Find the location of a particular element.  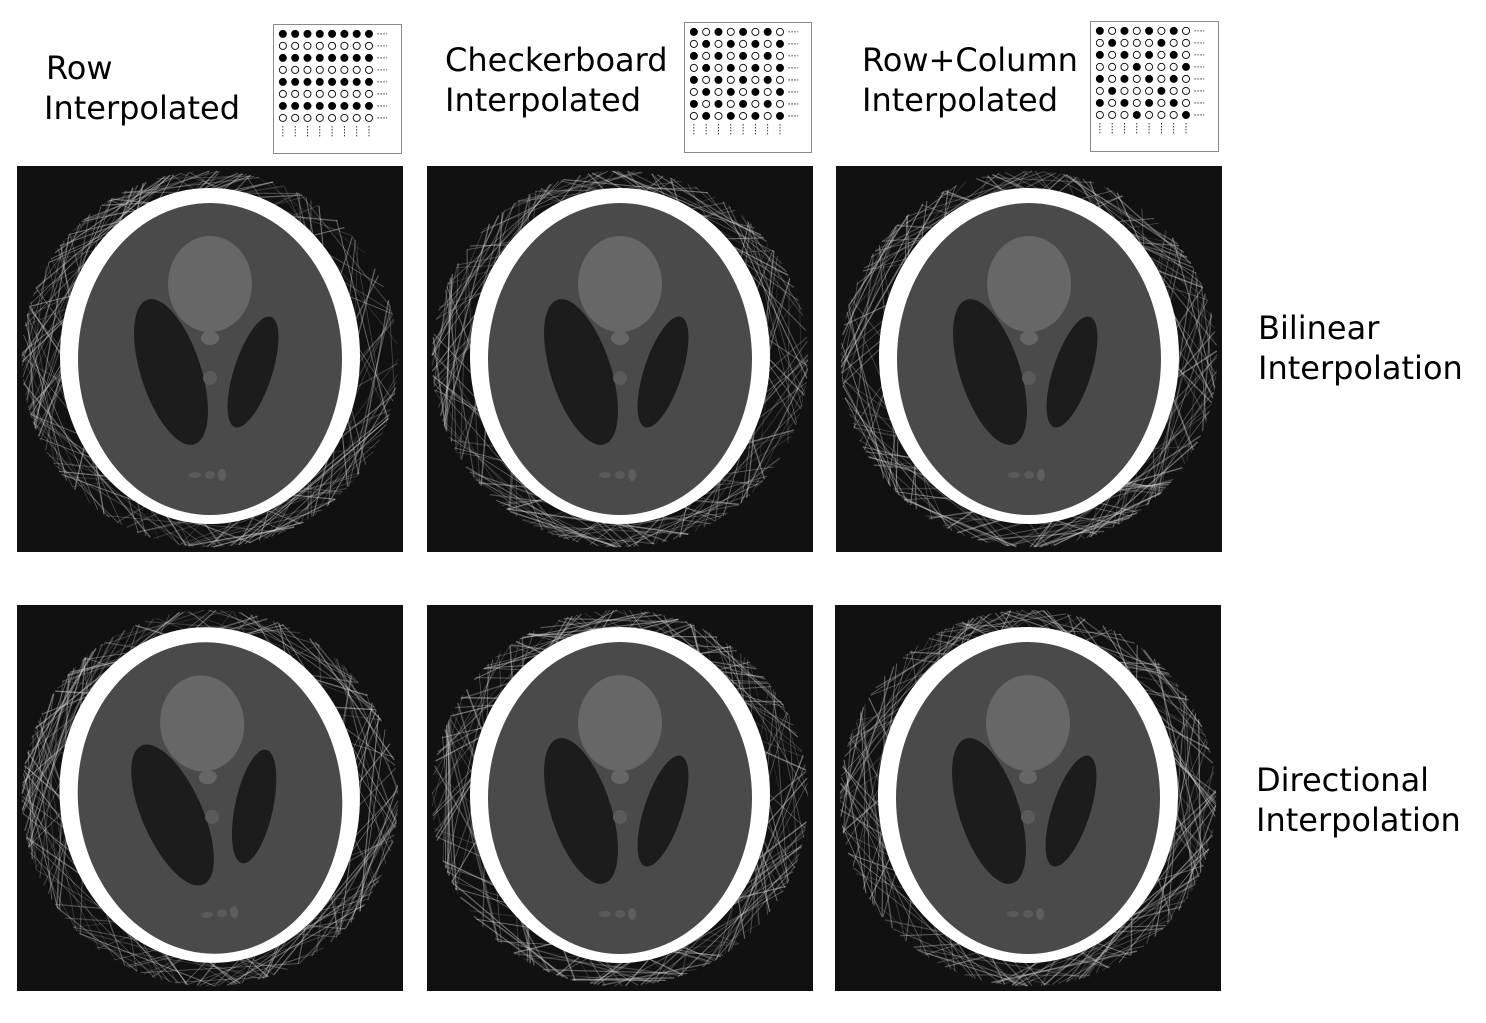

col-label-line1: Checkerboard is located at coordinates (556, 60).